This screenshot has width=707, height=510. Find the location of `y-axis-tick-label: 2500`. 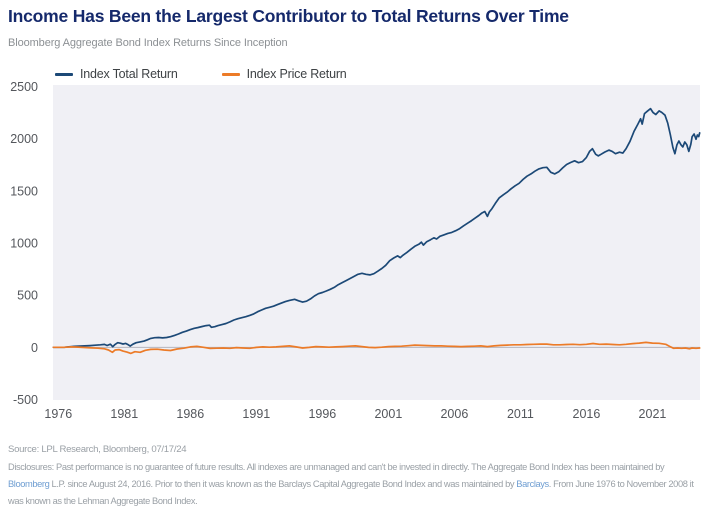

y-axis-tick-label: 2500 is located at coordinates (24, 87).